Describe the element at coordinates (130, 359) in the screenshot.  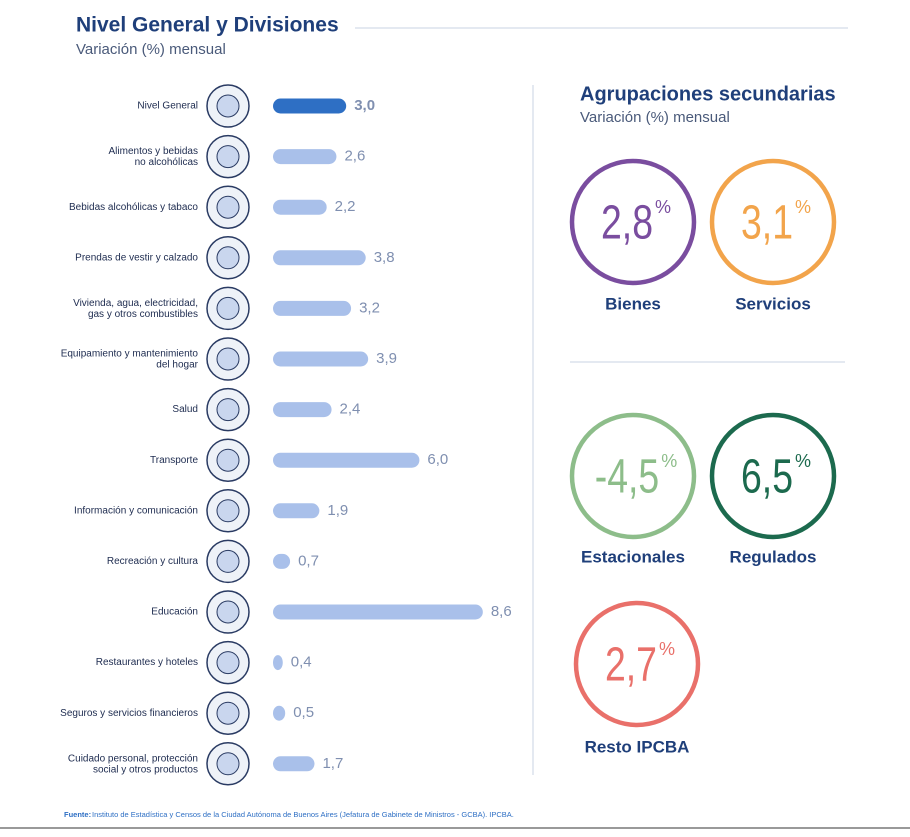
I see `category-label: Equipamiento y mantenimiento del hogar` at that location.